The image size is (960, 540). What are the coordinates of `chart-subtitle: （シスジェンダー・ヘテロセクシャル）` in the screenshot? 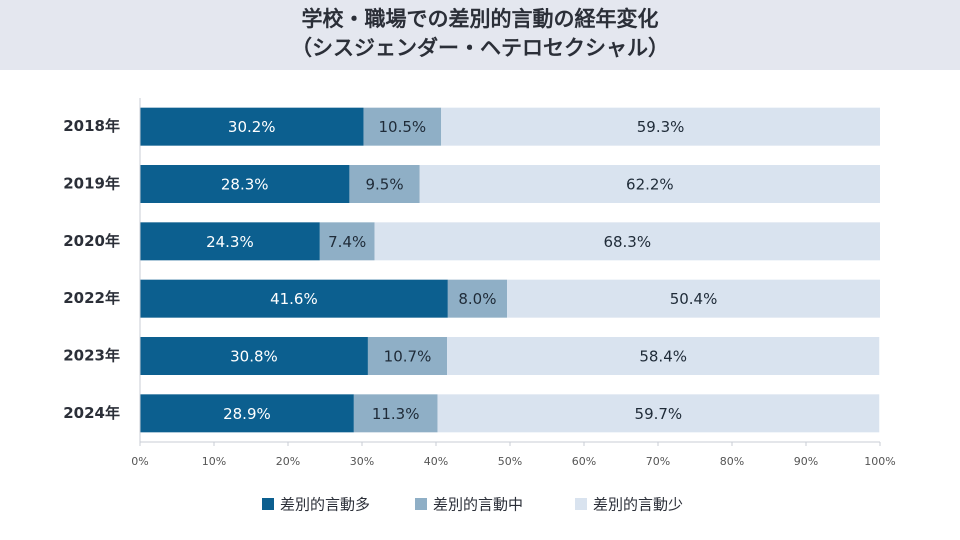 It's located at (480, 48).